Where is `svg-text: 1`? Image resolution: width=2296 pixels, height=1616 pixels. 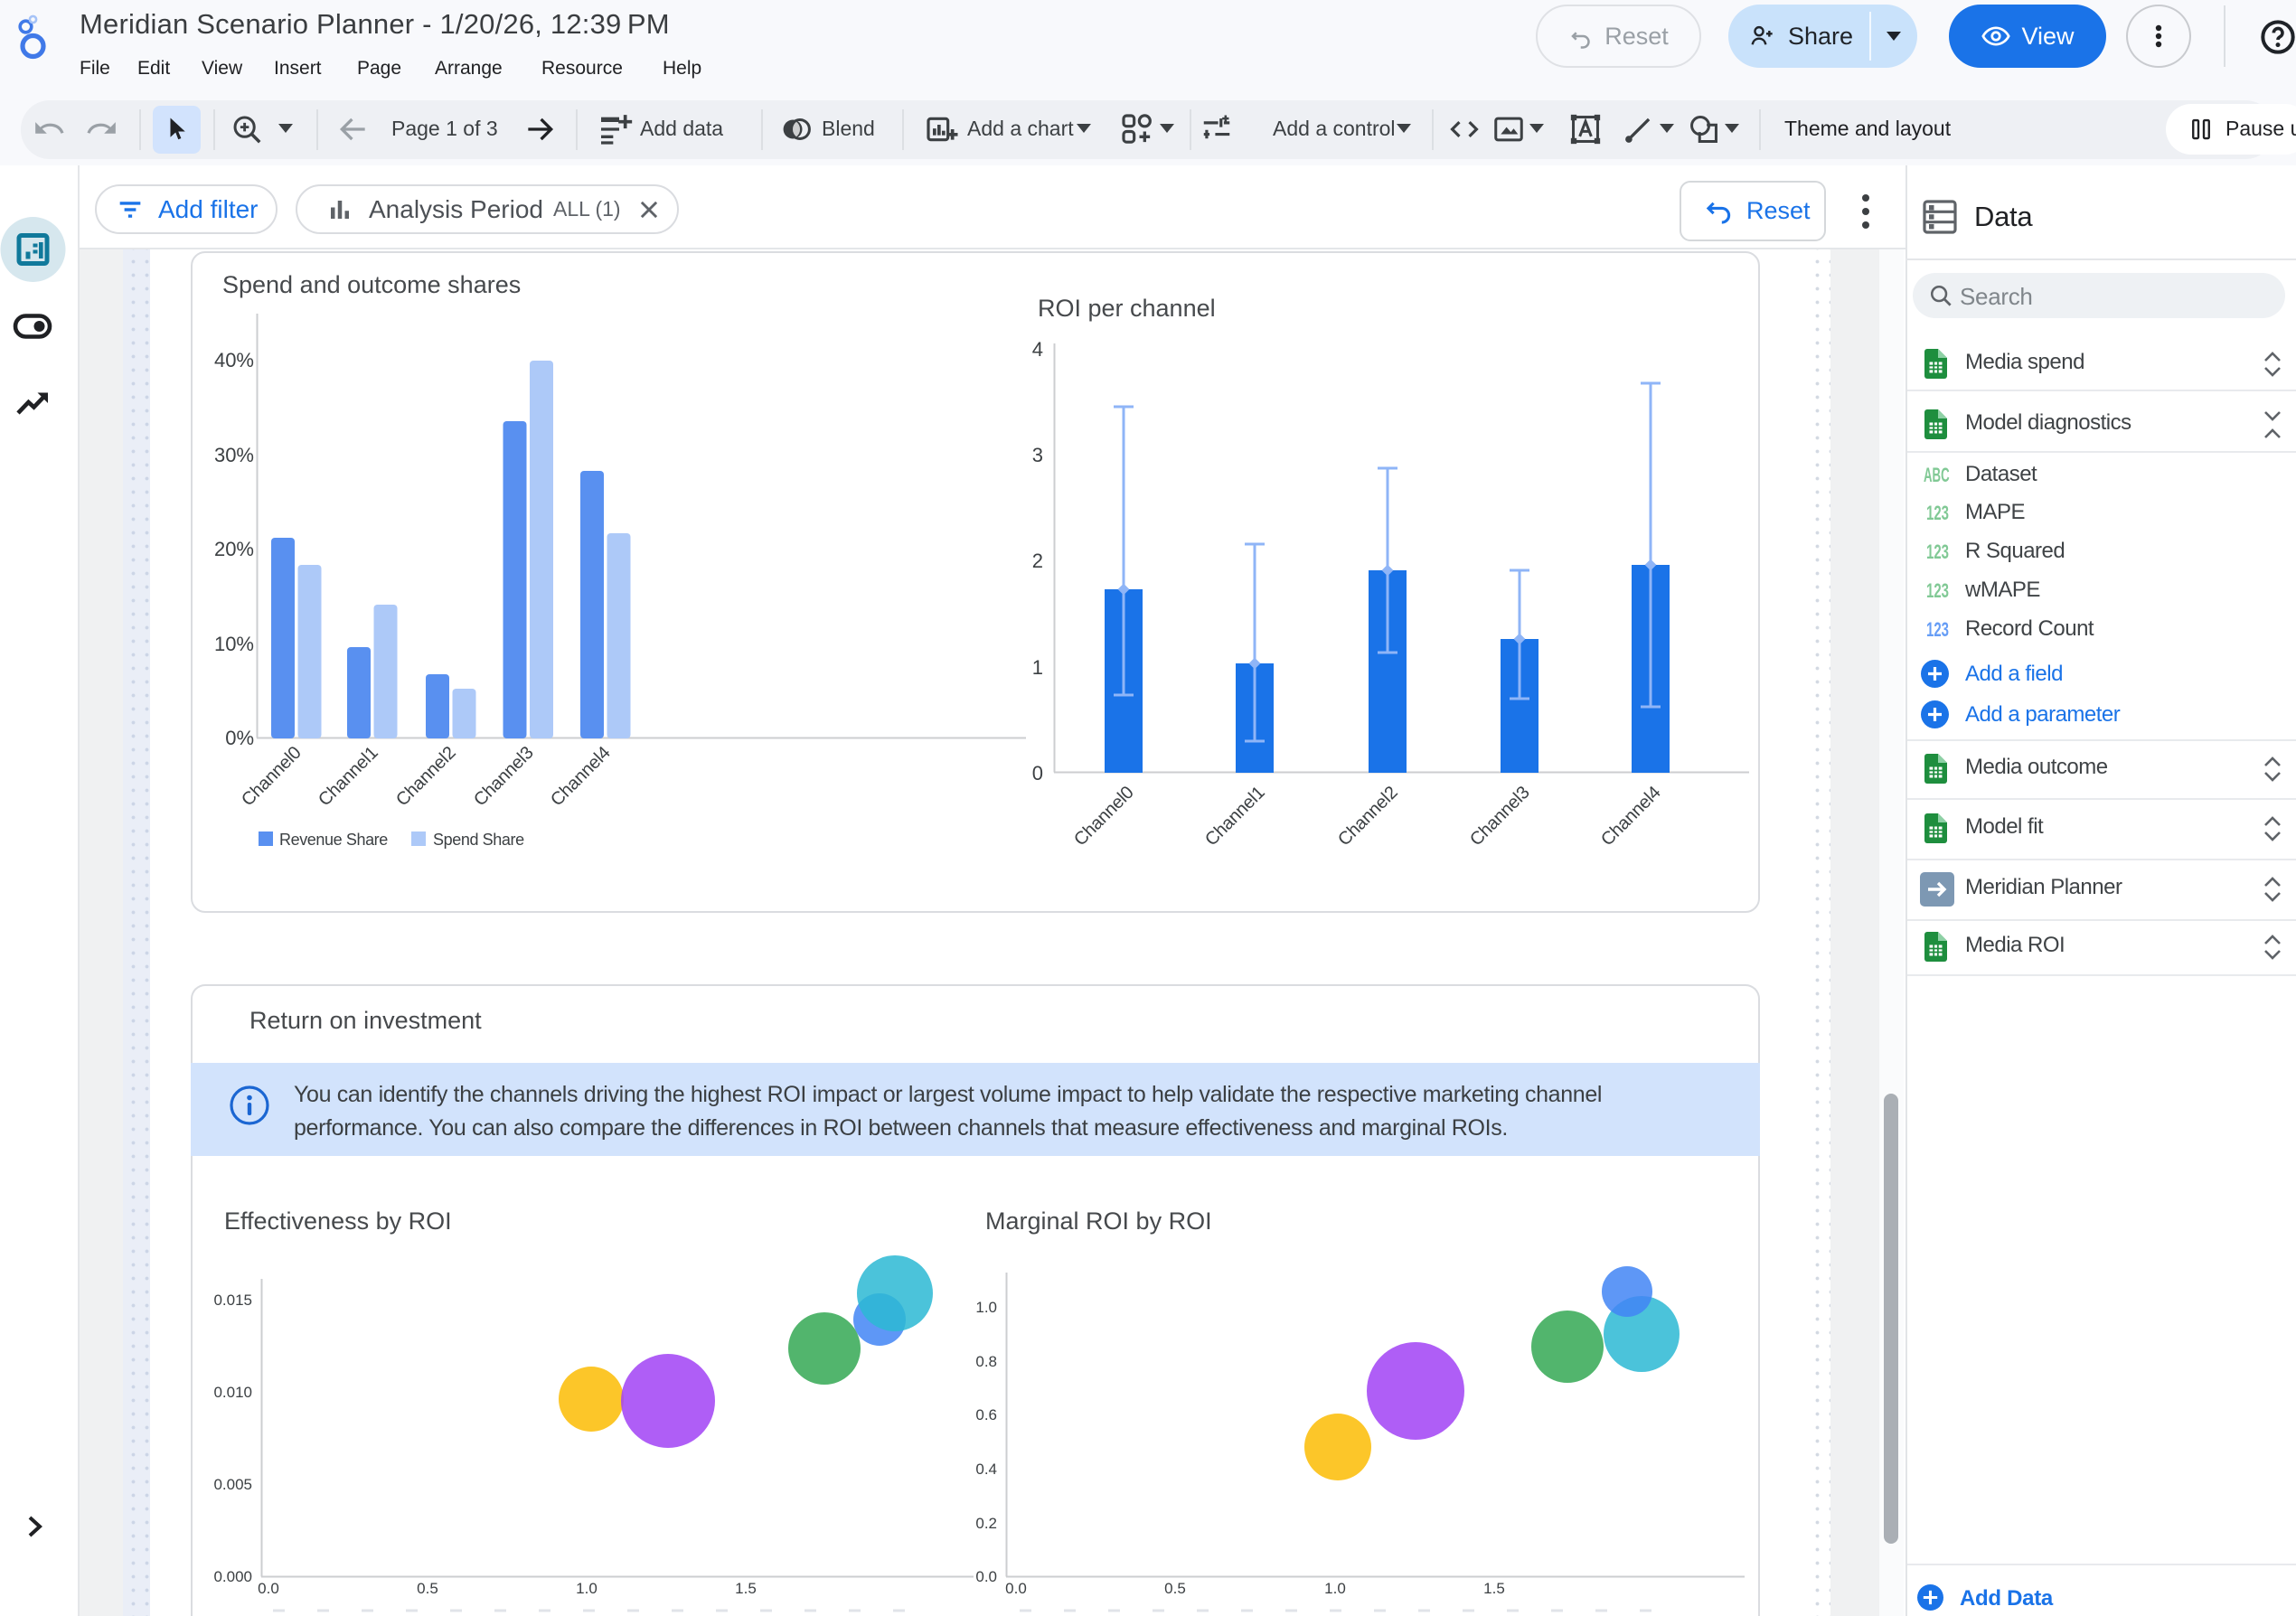
svg-text: 1 is located at coordinates (1037, 668).